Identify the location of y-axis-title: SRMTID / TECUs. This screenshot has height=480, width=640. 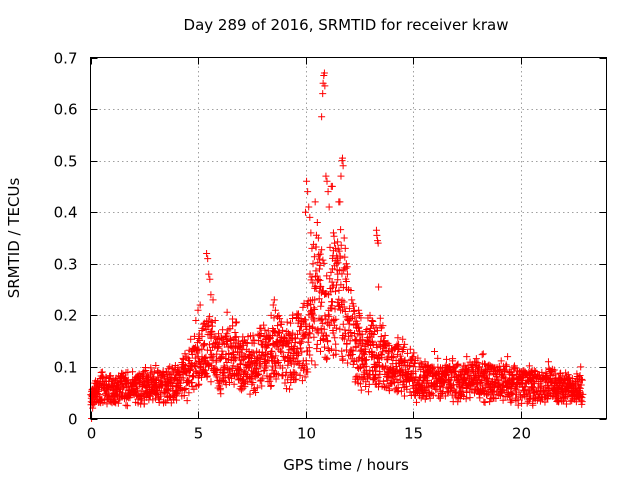
(14, 238).